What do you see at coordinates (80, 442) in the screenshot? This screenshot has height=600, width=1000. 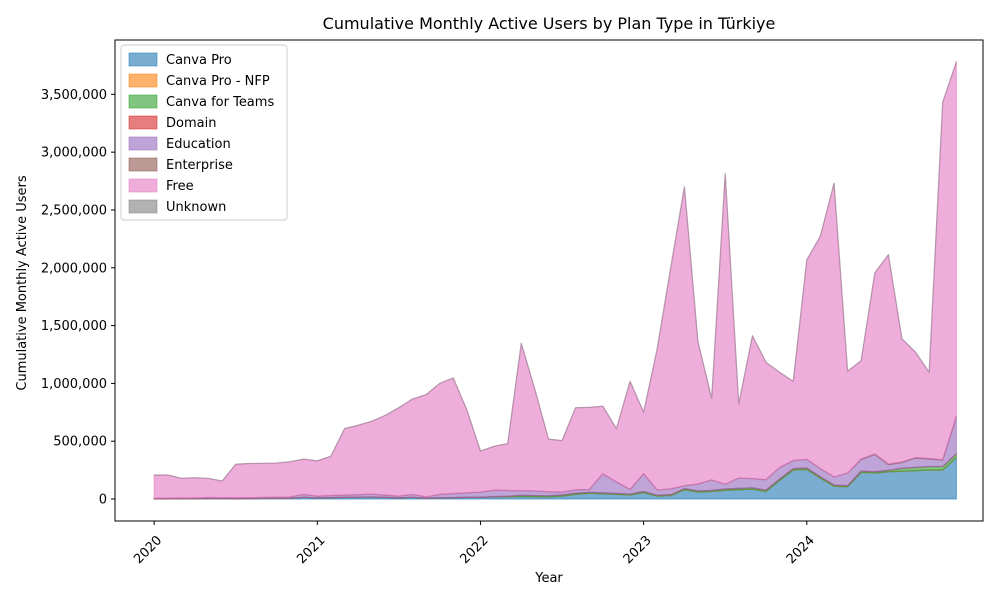 I see `y-tick-label: 500,000` at bounding box center [80, 442].